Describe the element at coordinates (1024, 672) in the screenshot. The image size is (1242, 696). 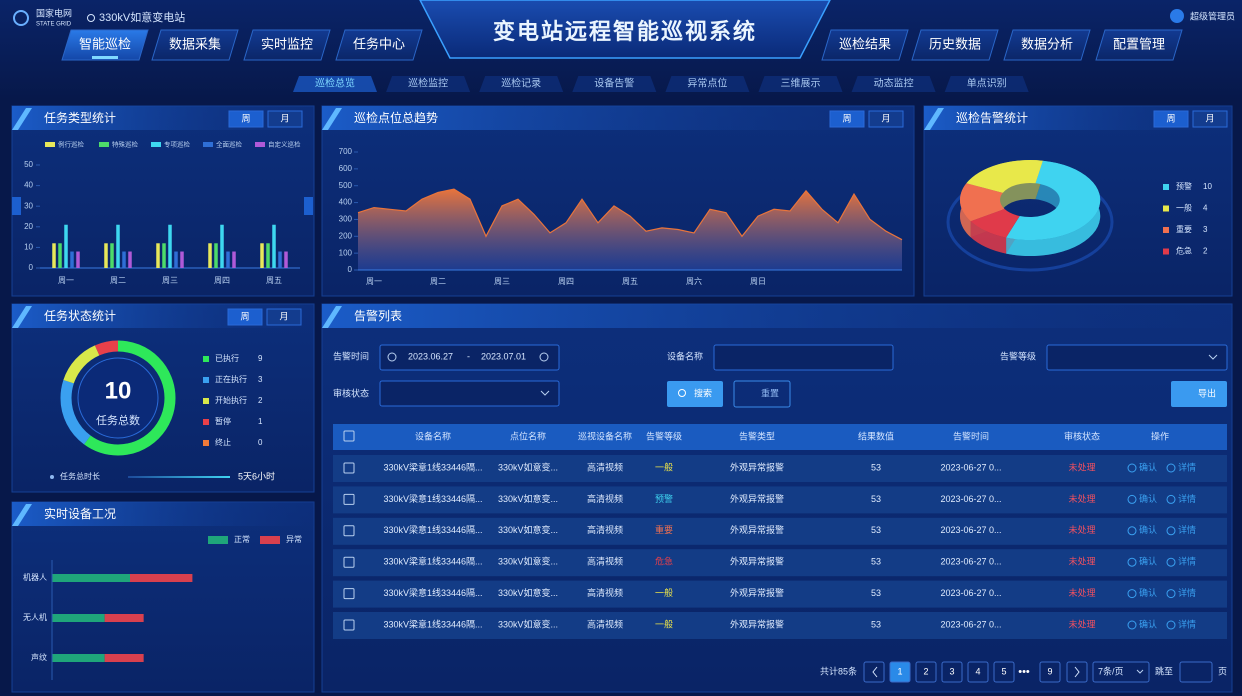
I see `page-number: •••` at that location.